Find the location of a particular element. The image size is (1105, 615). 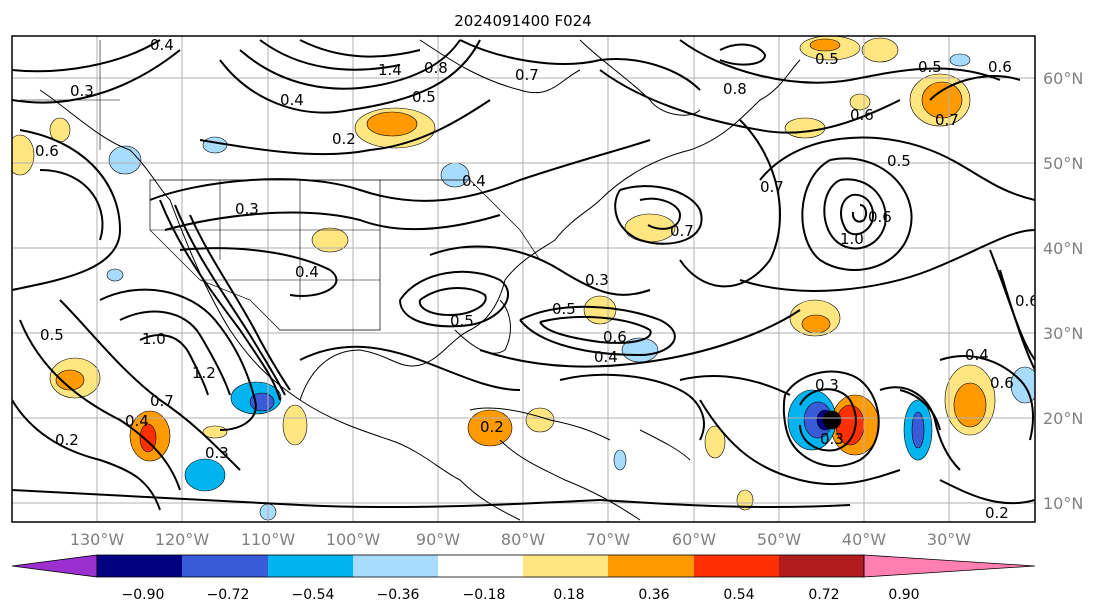

lat-tick-label: 20°N is located at coordinates (1063, 418).